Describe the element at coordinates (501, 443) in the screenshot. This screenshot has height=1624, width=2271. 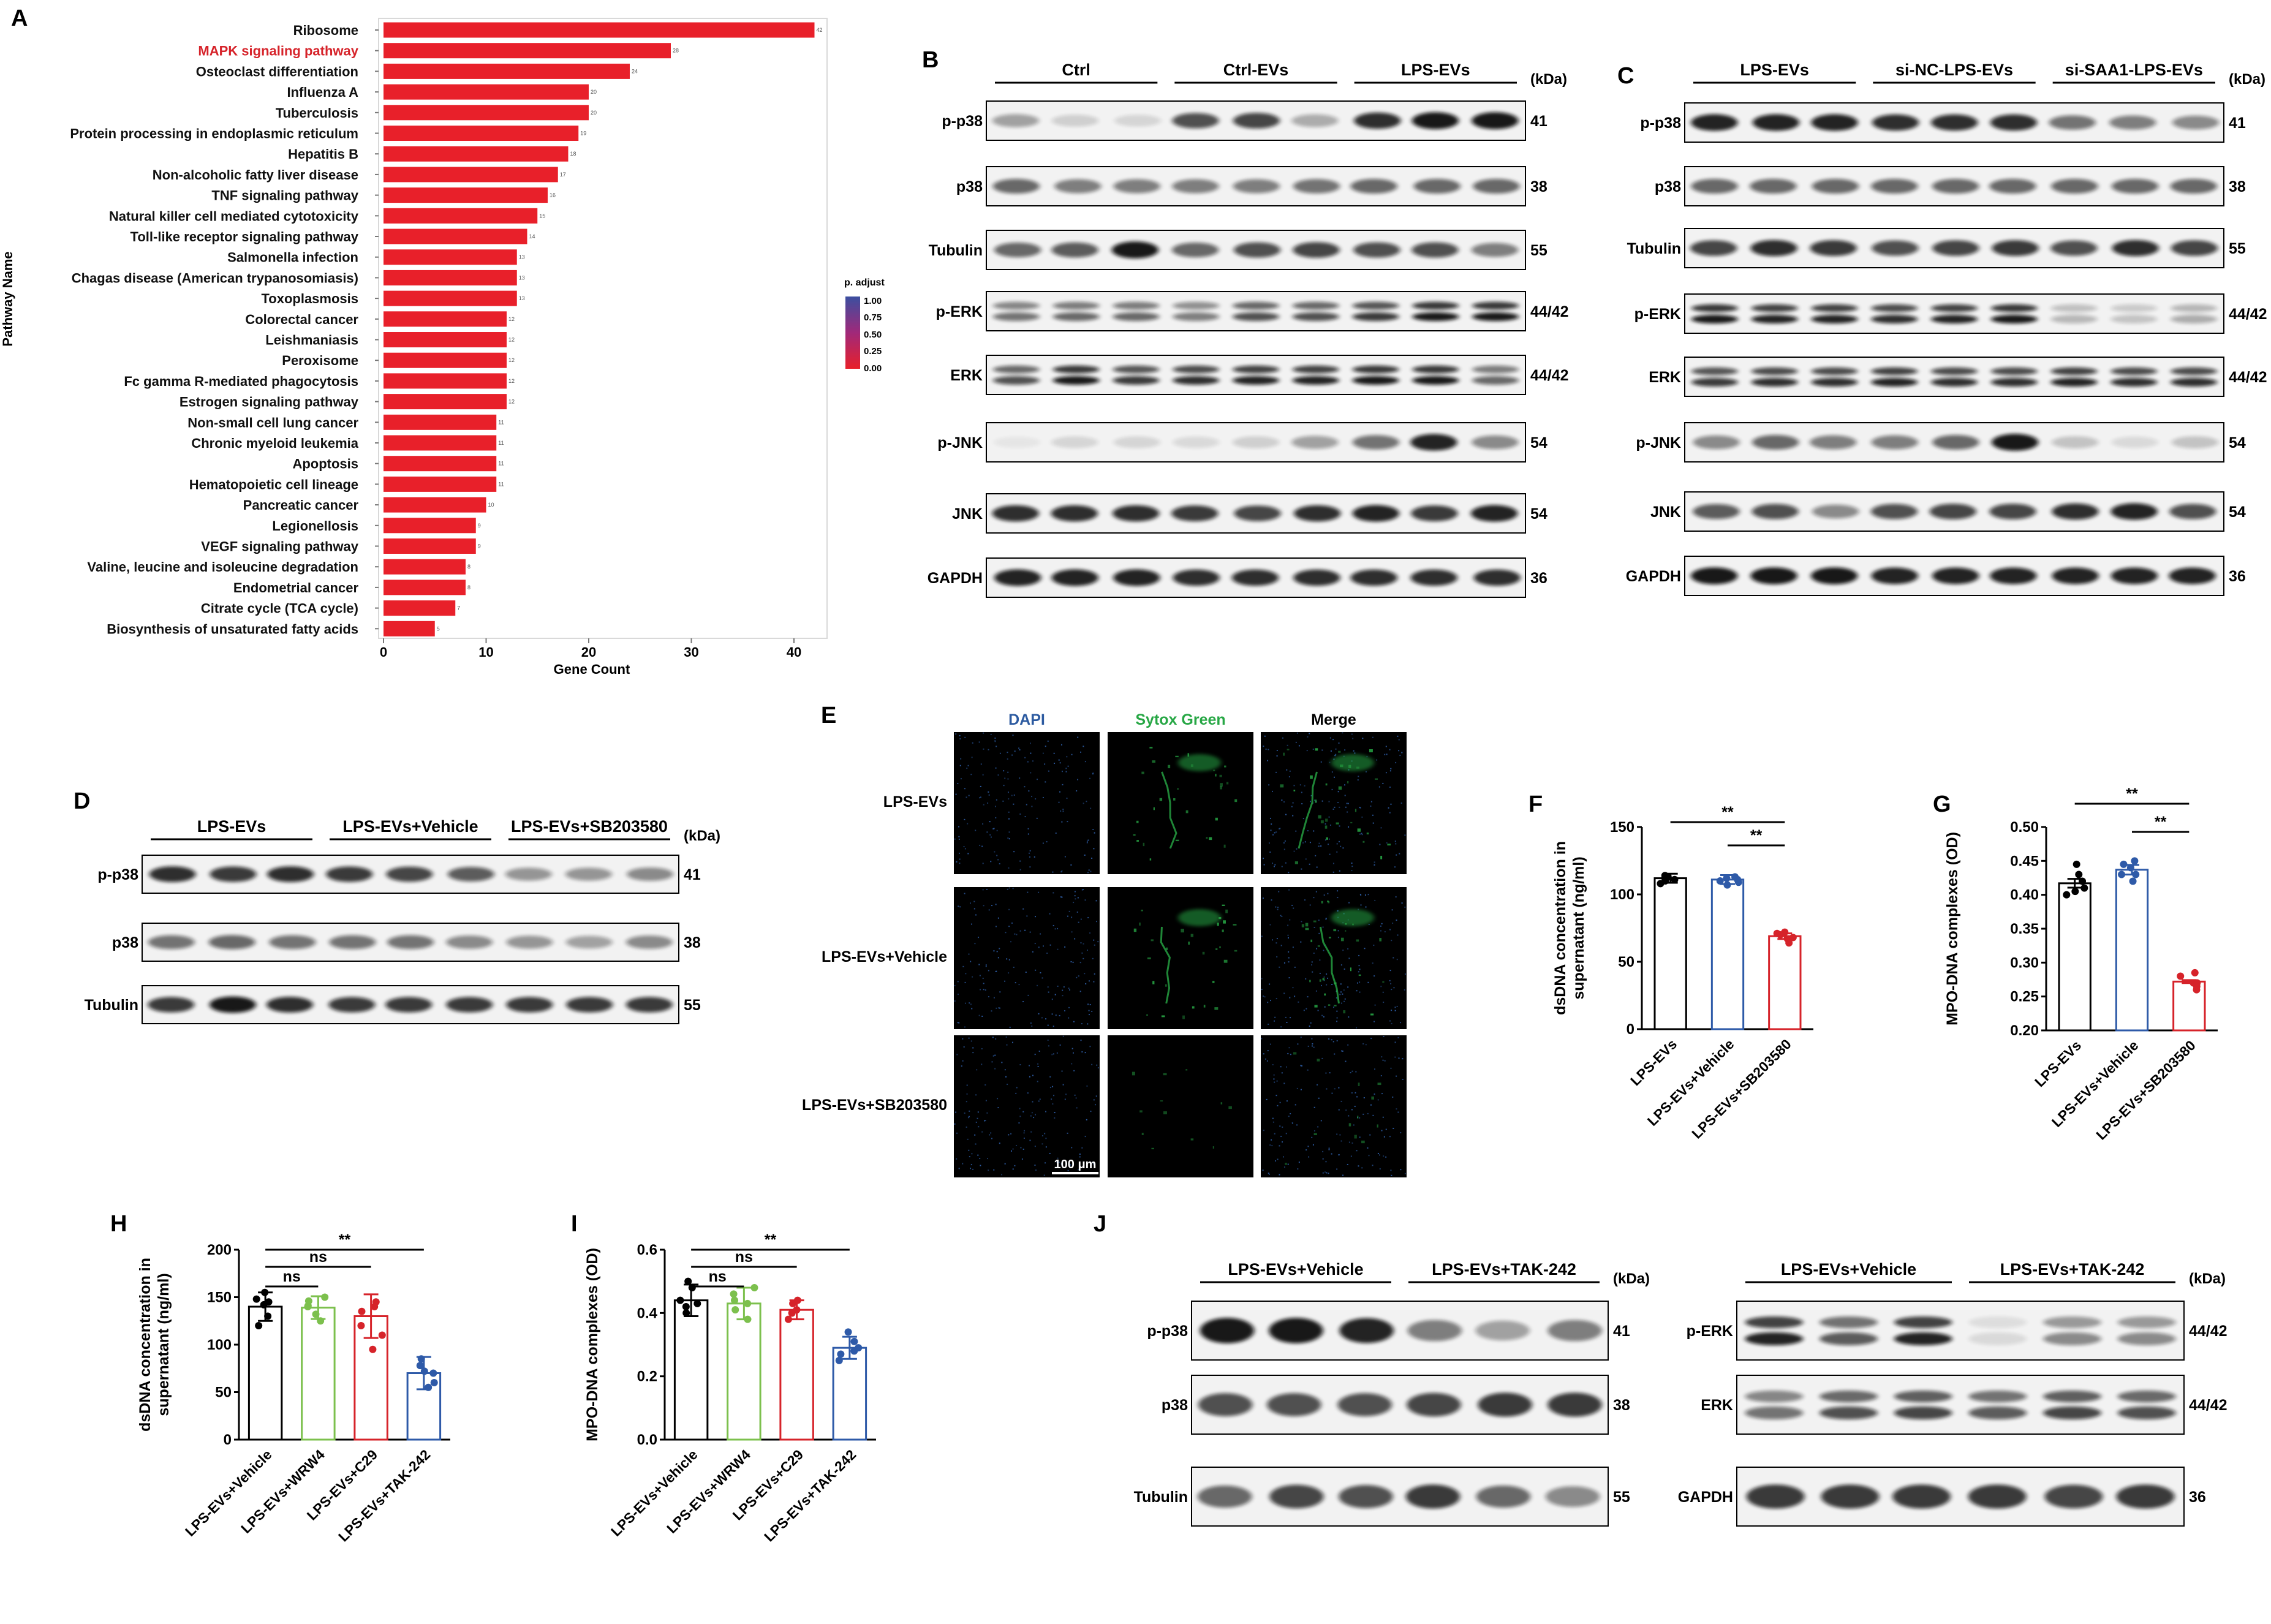
I see `bar-value-20: 11` at that location.